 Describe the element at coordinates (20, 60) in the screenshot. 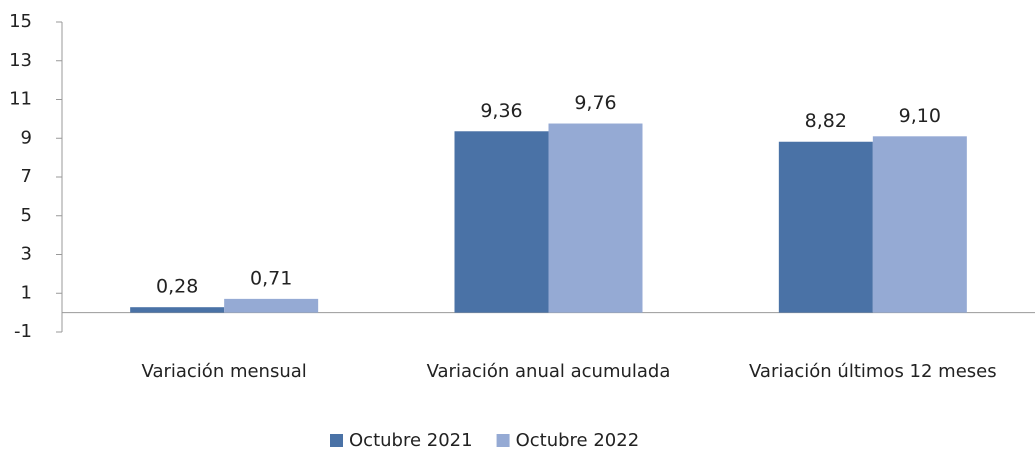

I see `y-tick-label: 13` at that location.